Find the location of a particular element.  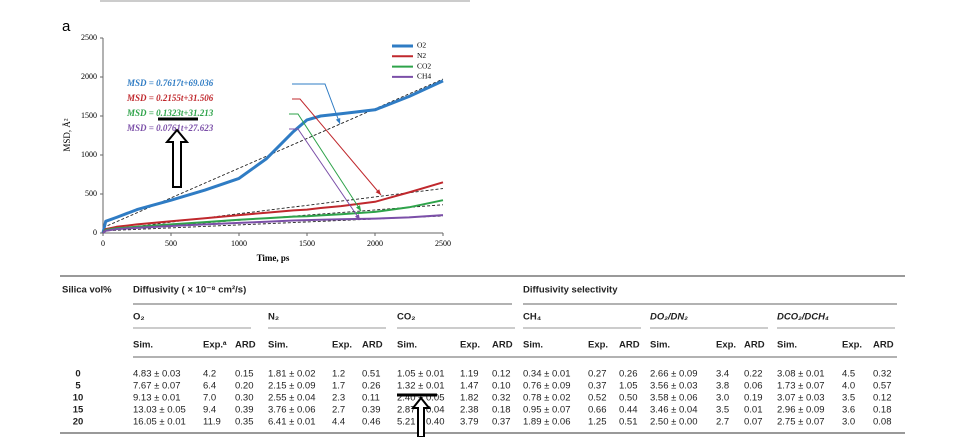

table-cell: 9.13 ± 0.01 is located at coordinates (156, 398).